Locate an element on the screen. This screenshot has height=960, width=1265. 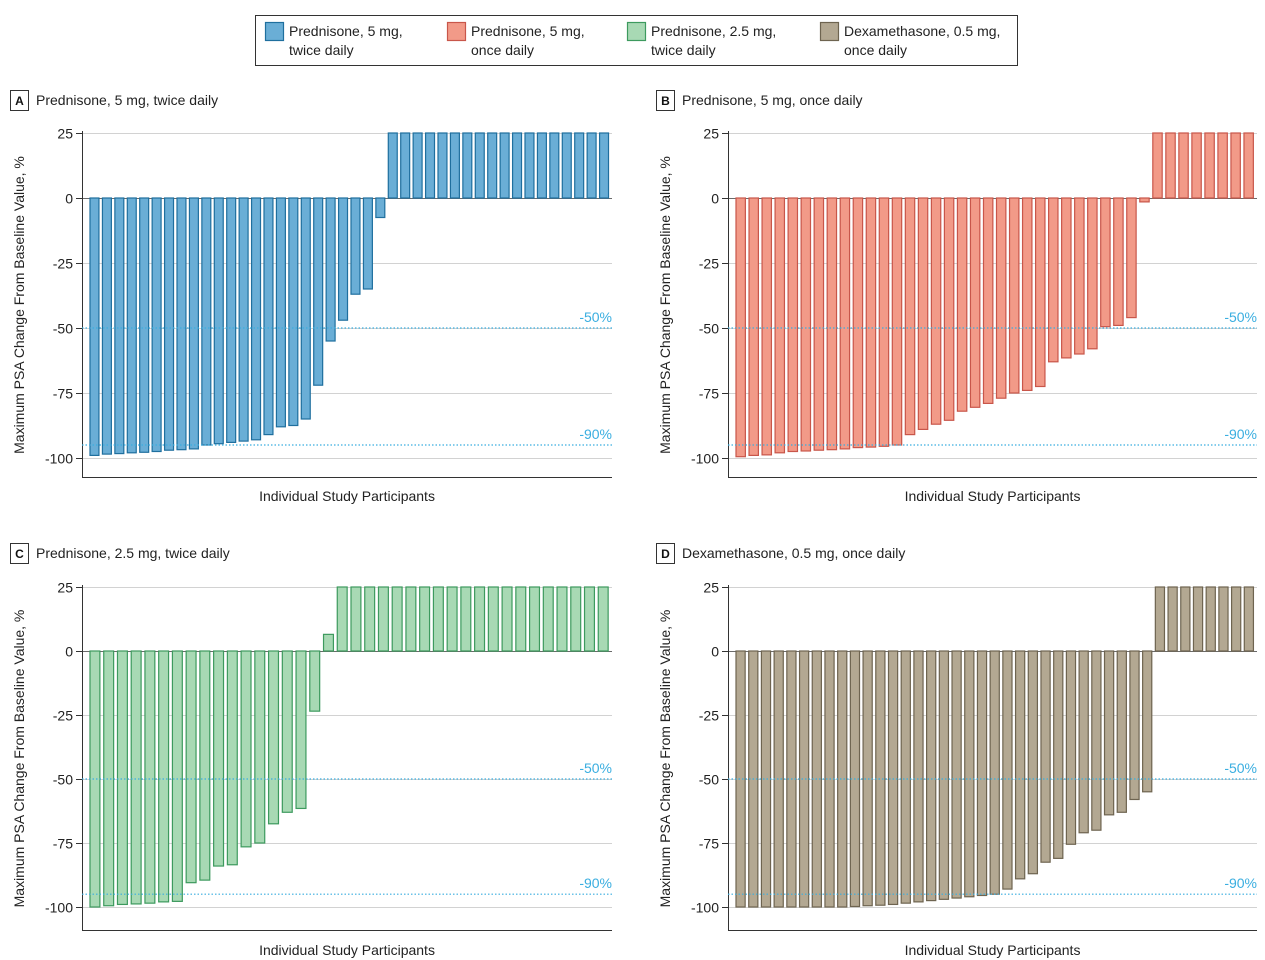
panel-letter: D is located at coordinates (665, 554).